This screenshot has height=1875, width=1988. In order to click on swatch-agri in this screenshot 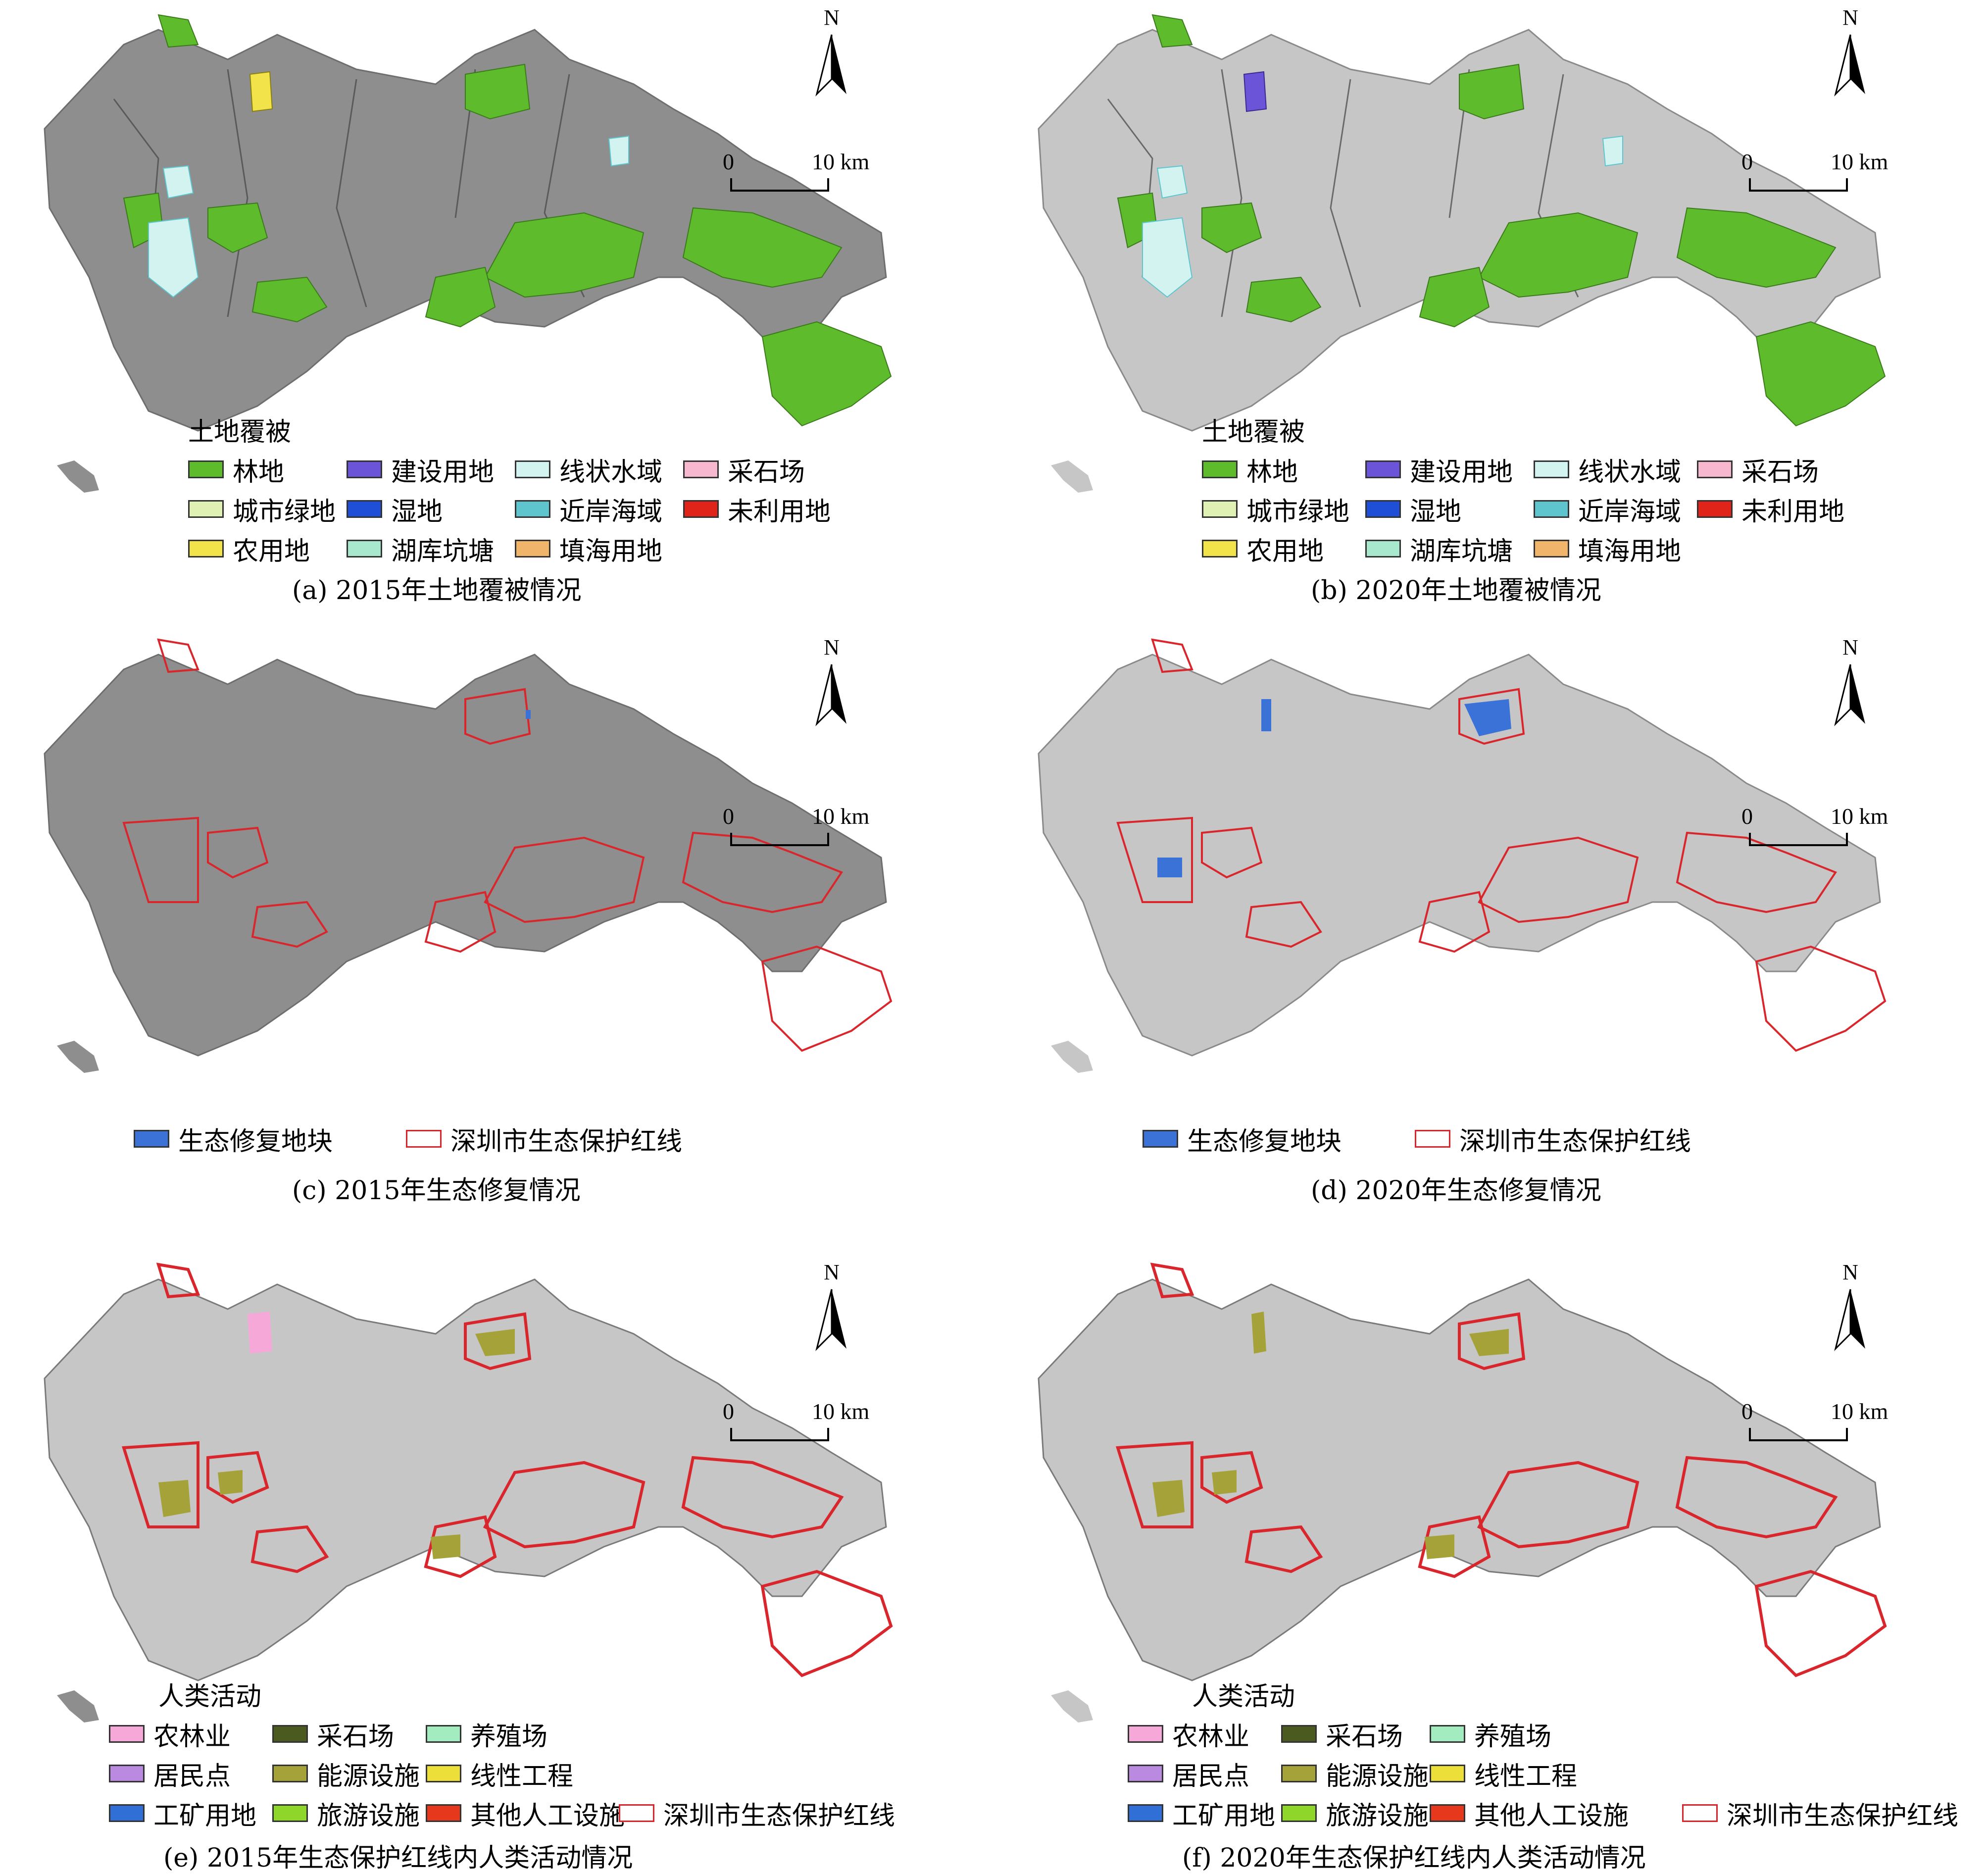, I will do `click(1145, 1734)`.